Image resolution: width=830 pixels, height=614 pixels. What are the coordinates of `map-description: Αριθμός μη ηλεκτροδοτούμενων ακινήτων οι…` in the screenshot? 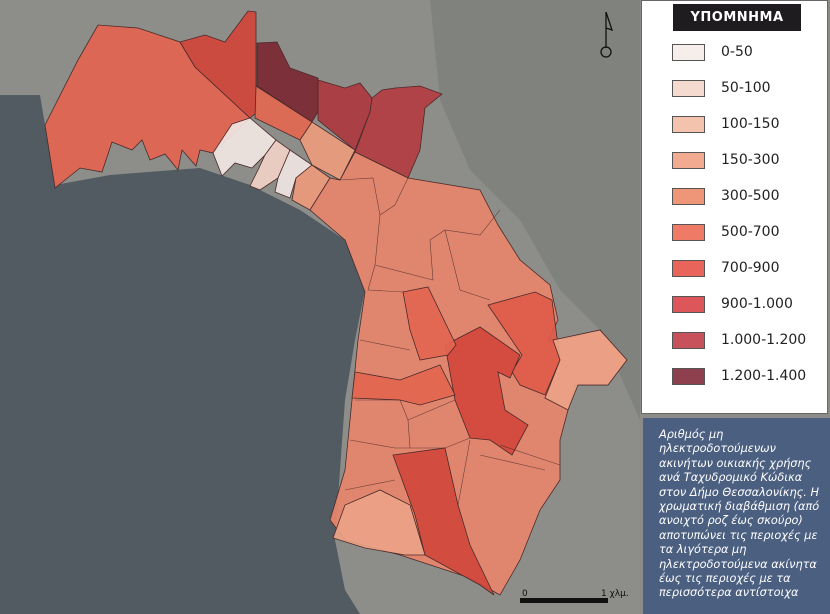 It's located at (736, 516).